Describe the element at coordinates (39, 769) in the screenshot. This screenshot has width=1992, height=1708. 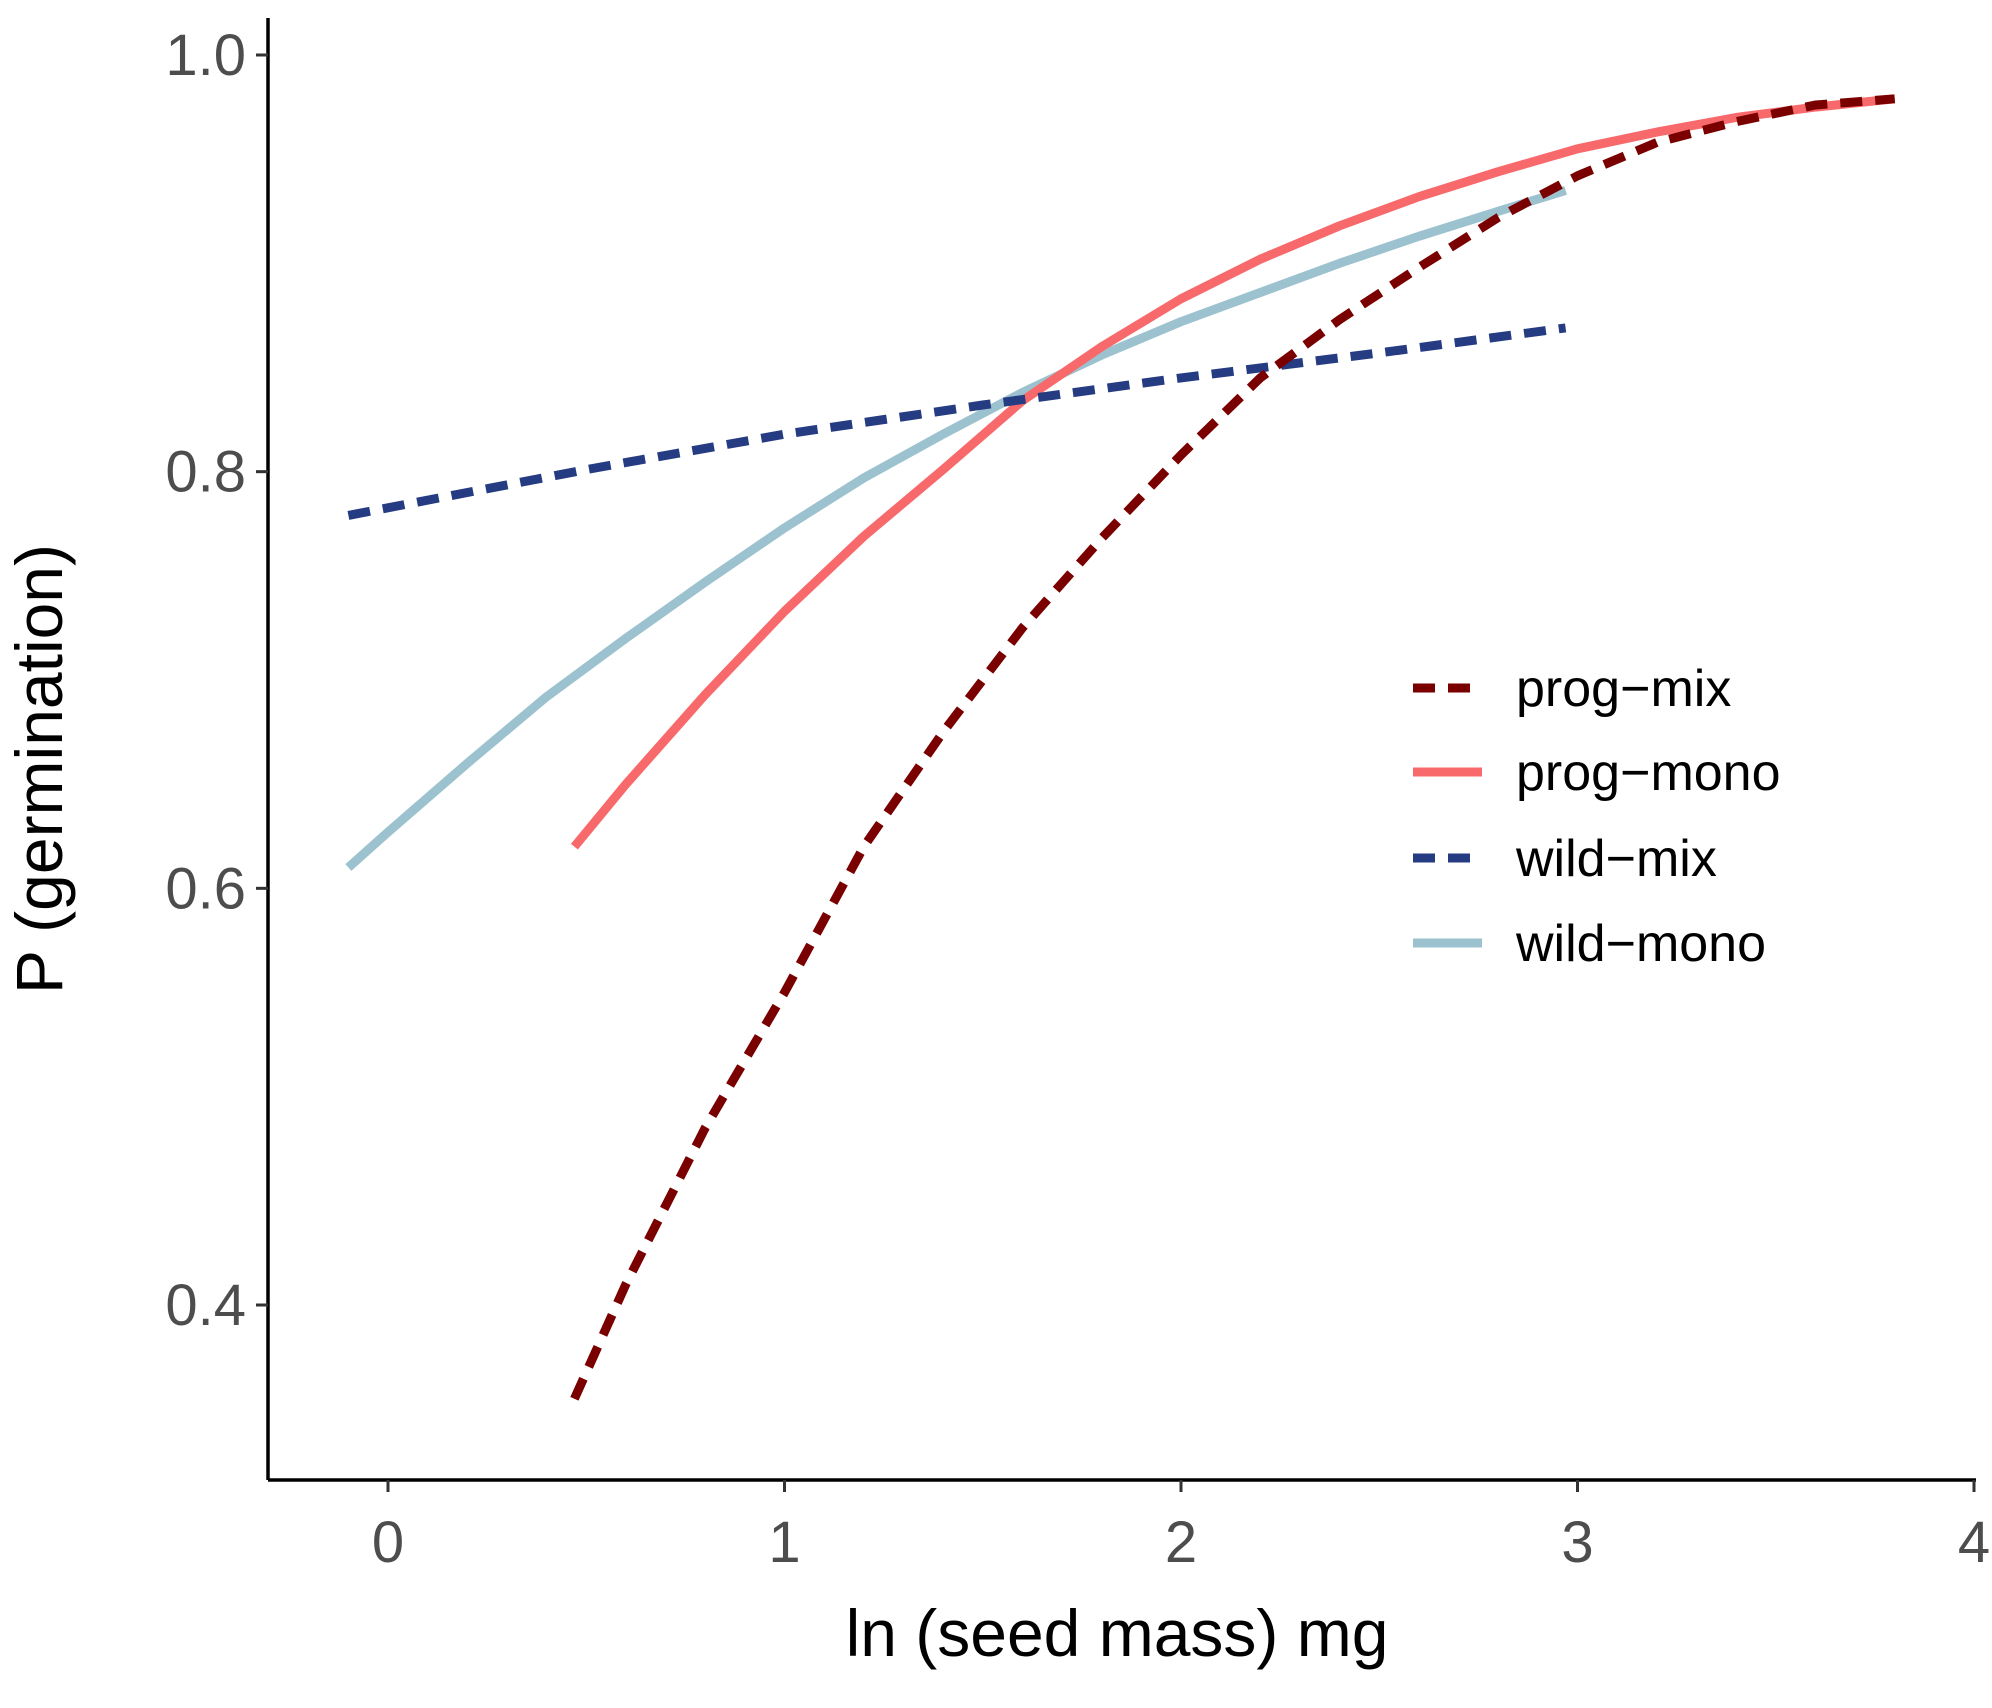
I see `y-axis-title: P (germination)` at that location.